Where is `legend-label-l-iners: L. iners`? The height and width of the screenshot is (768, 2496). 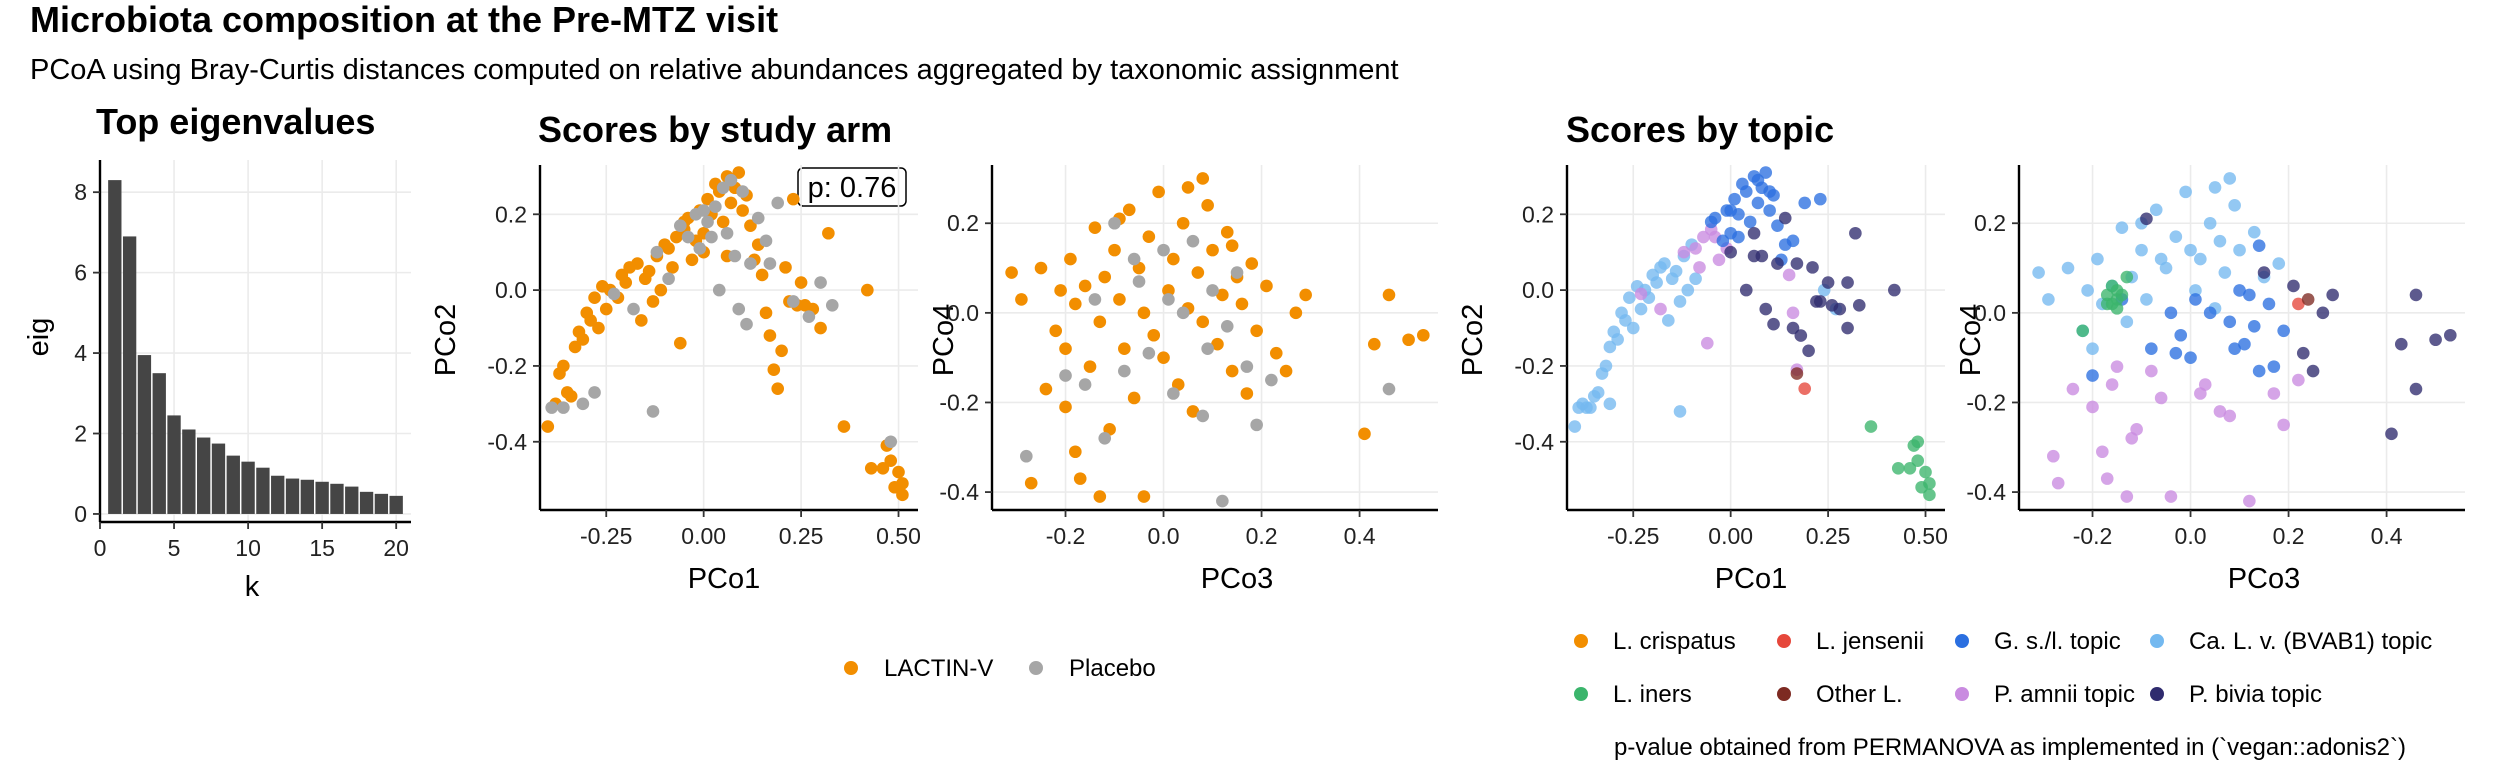 legend-label-l-iners: L. iners is located at coordinates (1652, 694).